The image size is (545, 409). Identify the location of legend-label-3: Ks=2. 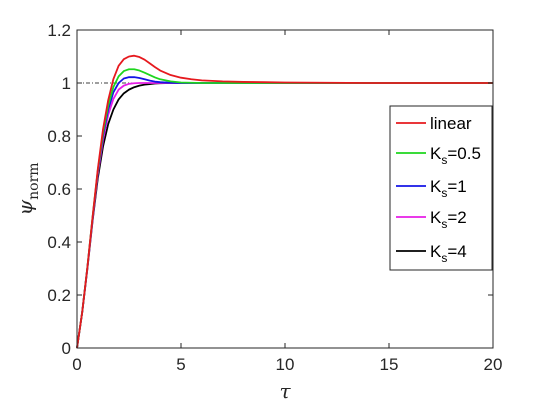
(448, 219).